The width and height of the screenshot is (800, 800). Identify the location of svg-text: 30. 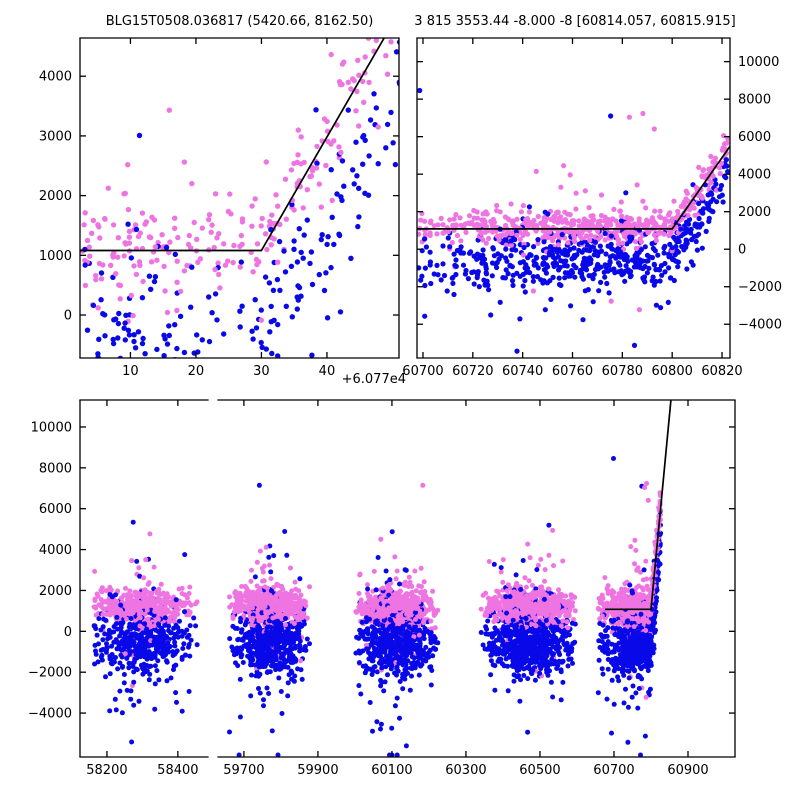
(261, 371).